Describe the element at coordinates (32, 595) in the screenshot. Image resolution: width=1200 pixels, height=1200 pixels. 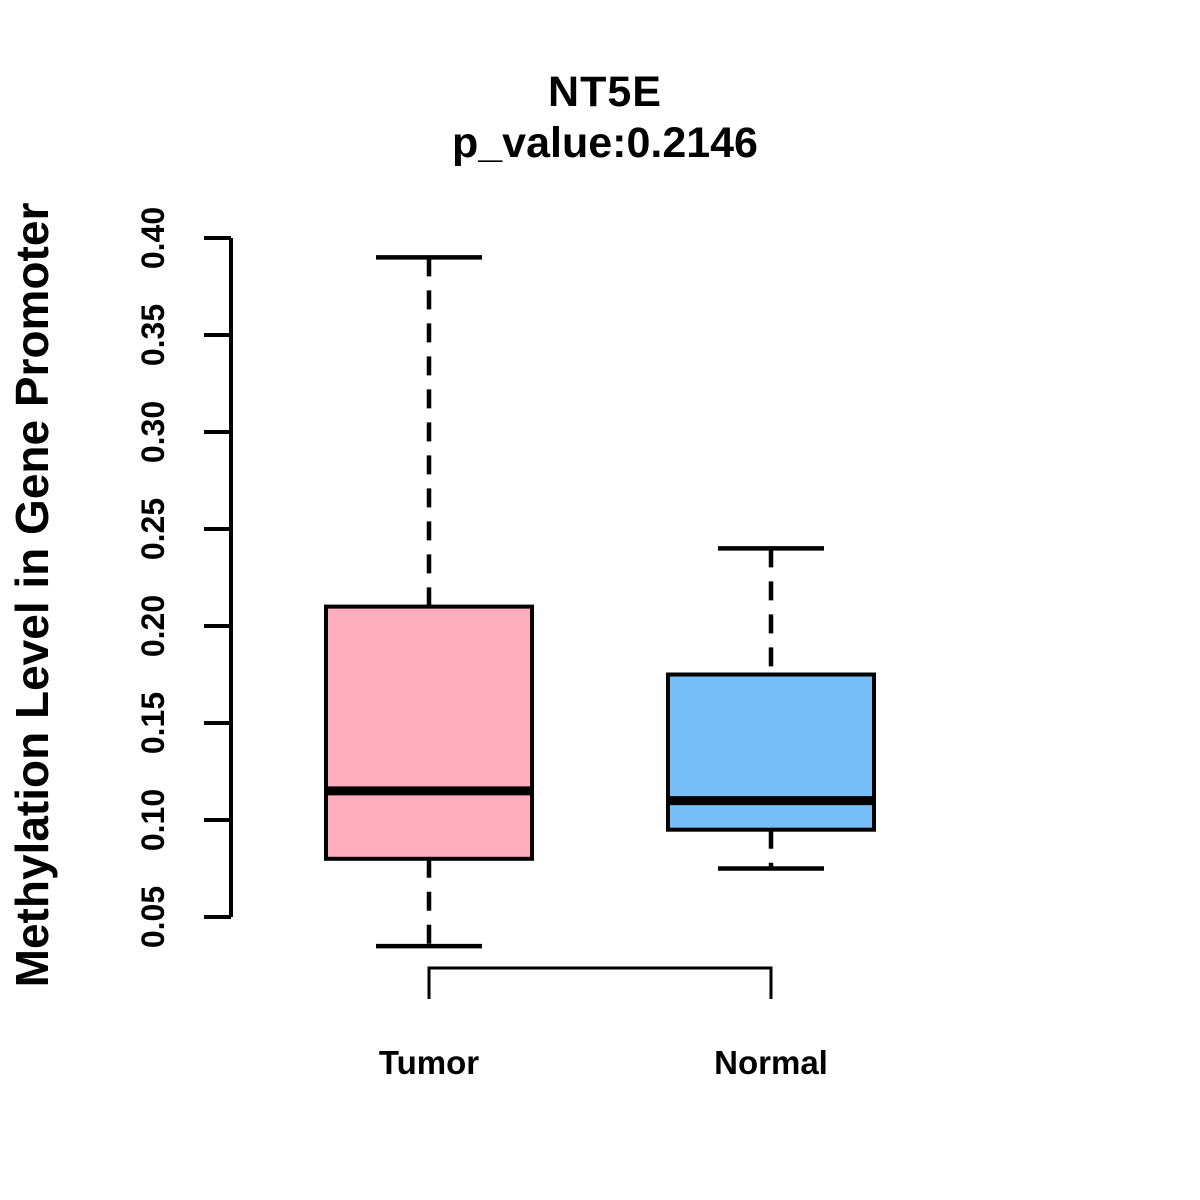
I see `y-axis-label: Methylation Level in Gene Promoter` at that location.